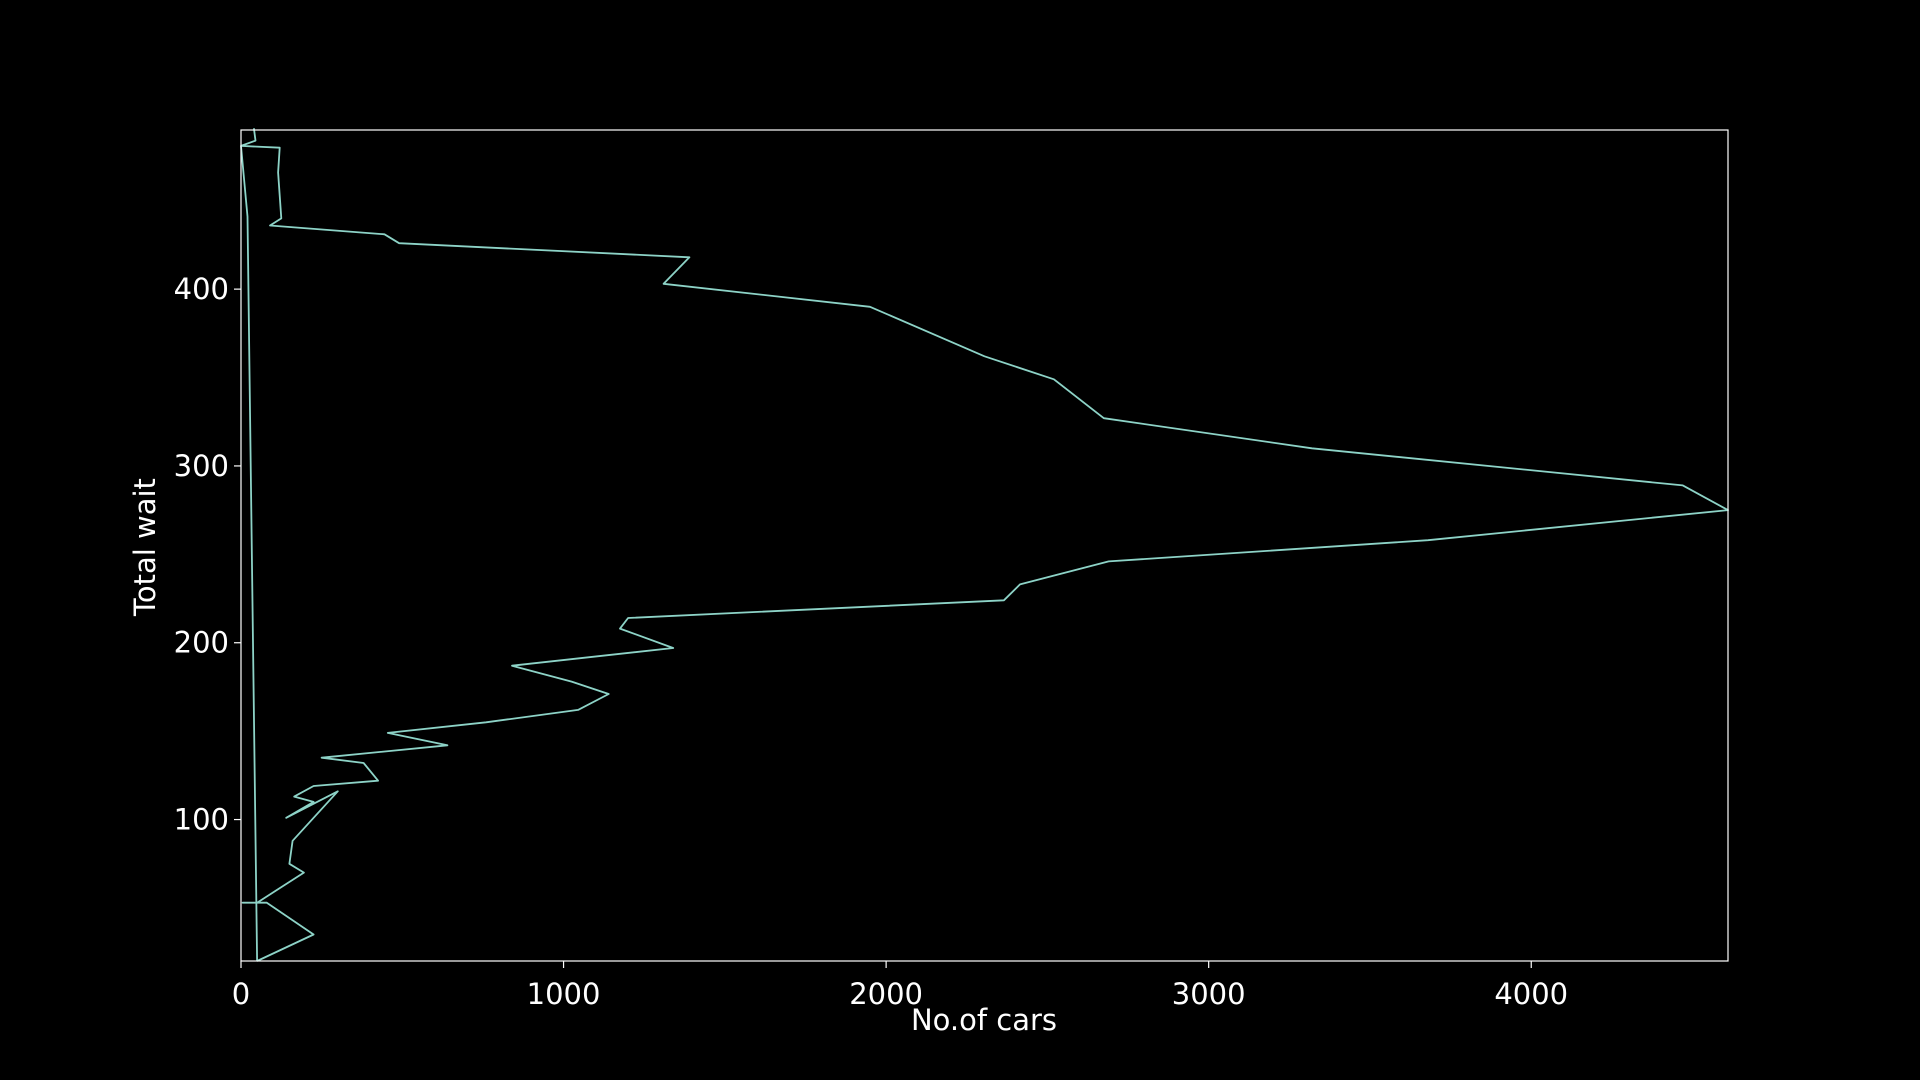 The height and width of the screenshot is (1080, 1920). Describe the element at coordinates (564, 994) in the screenshot. I see `x-tick-label: 1000` at that location.